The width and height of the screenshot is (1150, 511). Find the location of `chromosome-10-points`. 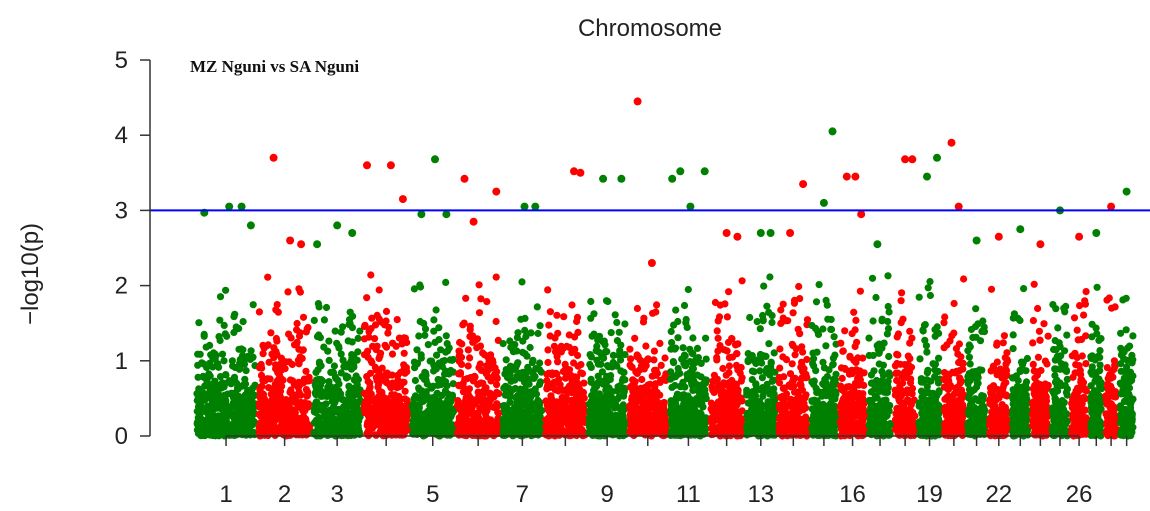

chromosome-10-points is located at coordinates (648, 268).